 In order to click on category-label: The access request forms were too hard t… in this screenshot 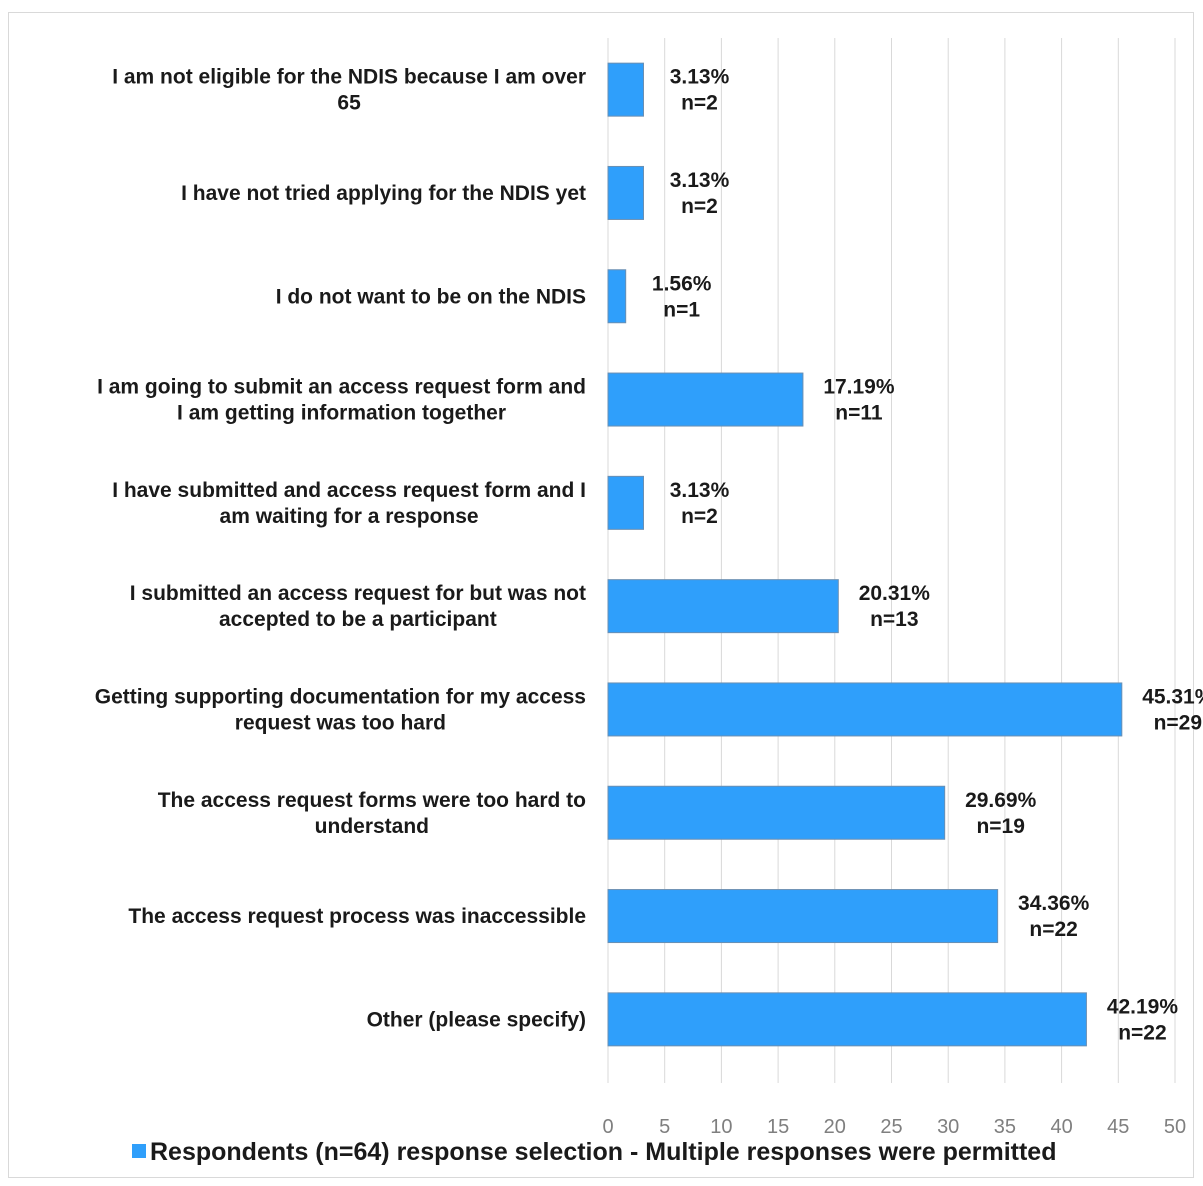, I will do `click(372, 813)`.